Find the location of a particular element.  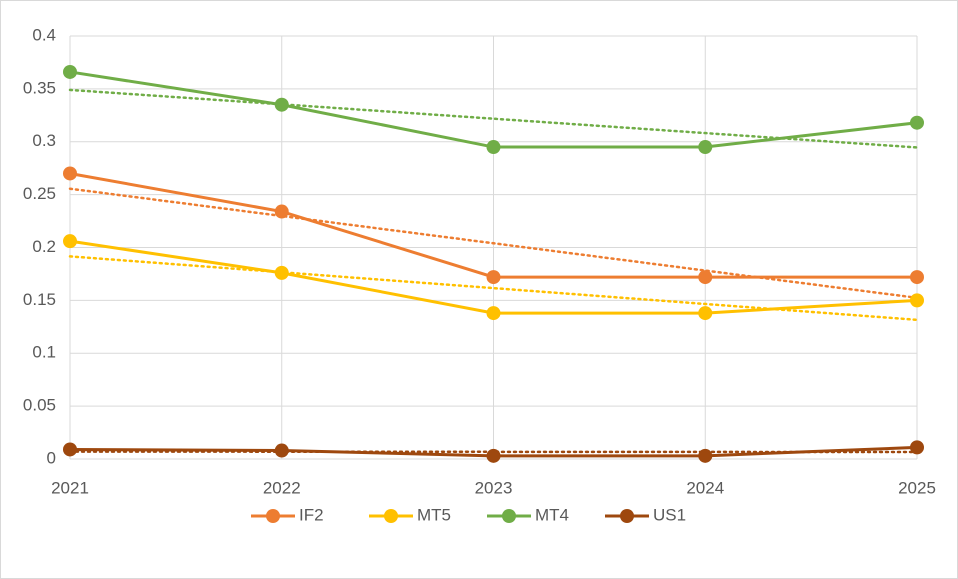

y-tick-label: 0.05 is located at coordinates (39, 405).